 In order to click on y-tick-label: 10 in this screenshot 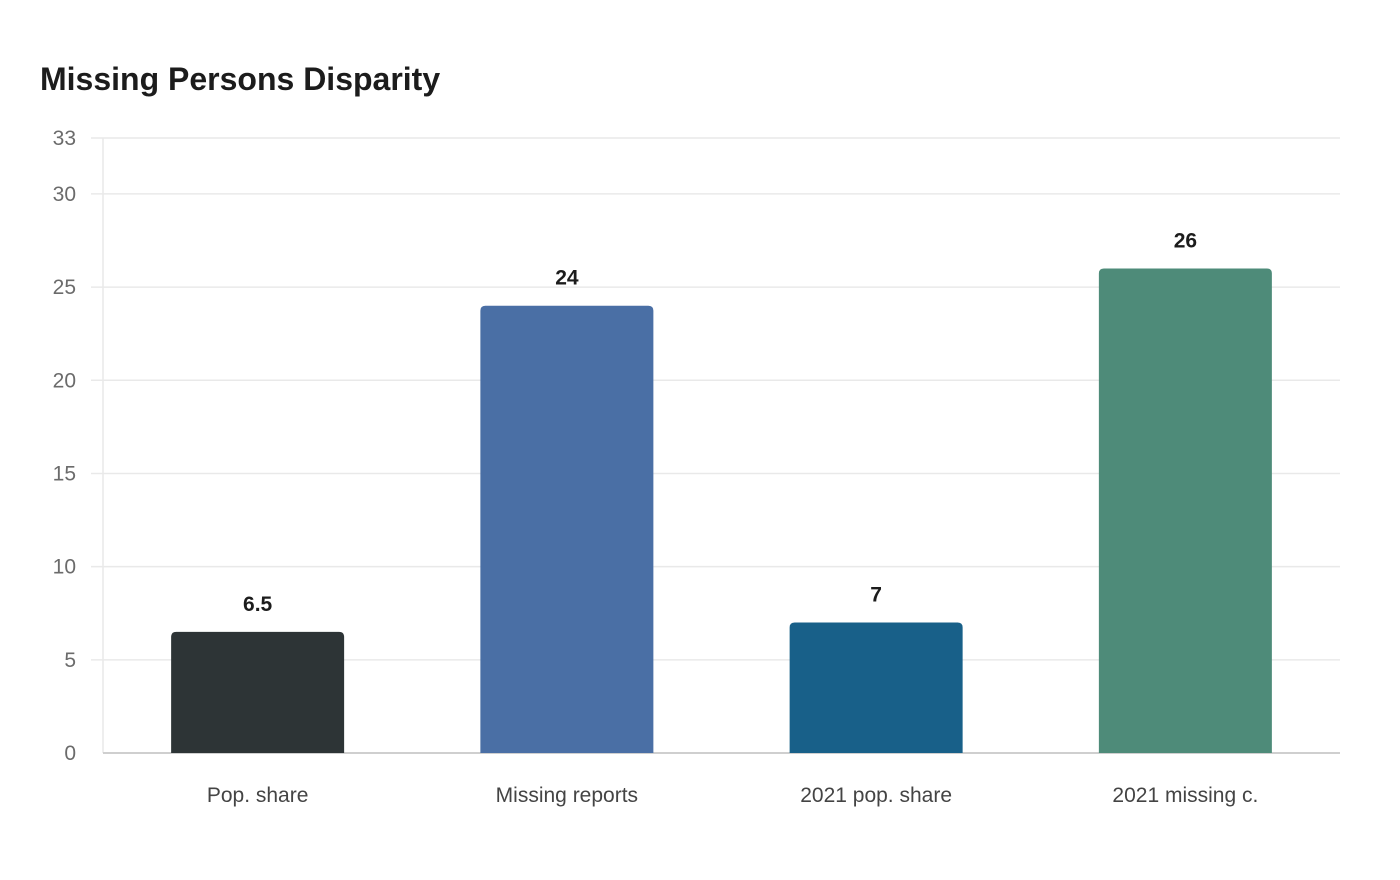, I will do `click(64, 567)`.